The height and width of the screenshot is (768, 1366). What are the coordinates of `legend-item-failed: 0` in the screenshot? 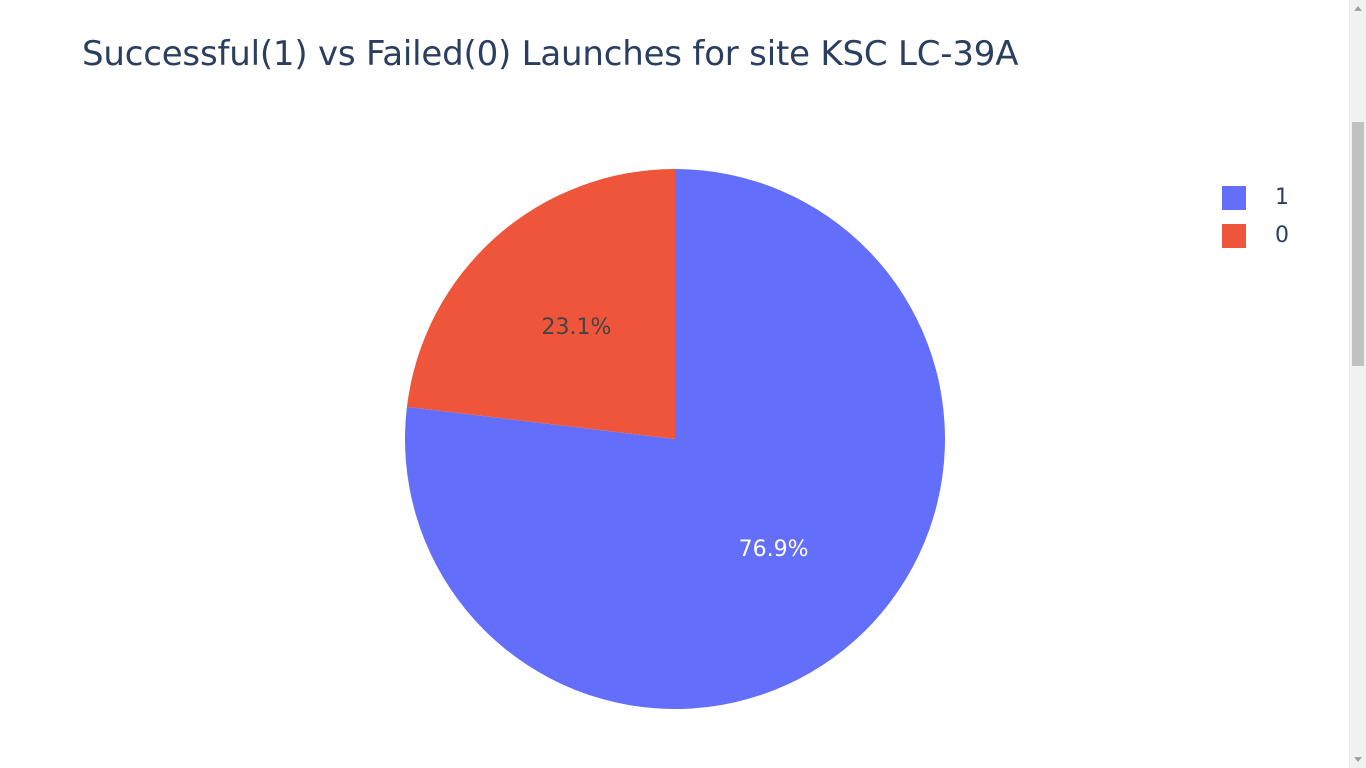 It's located at (1267, 242).